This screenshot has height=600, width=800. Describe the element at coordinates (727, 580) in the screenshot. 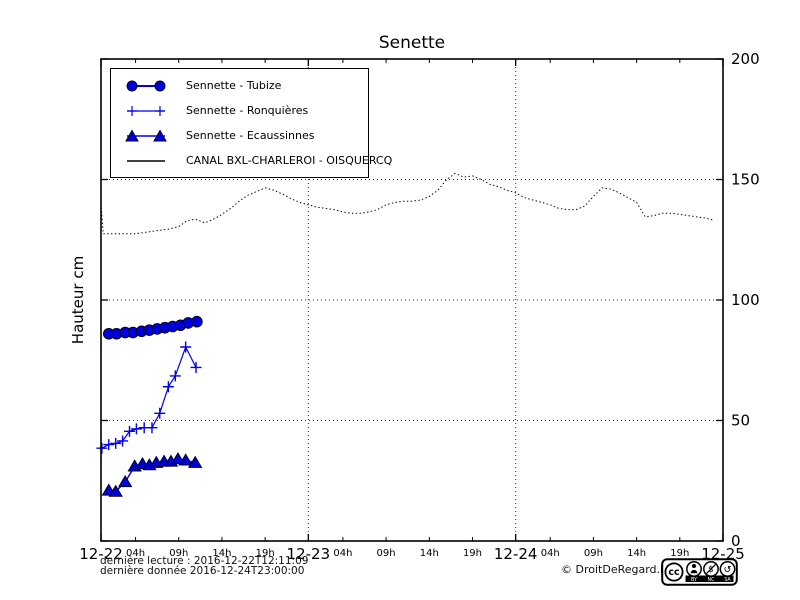

I see `cc-sa-label: SA` at that location.